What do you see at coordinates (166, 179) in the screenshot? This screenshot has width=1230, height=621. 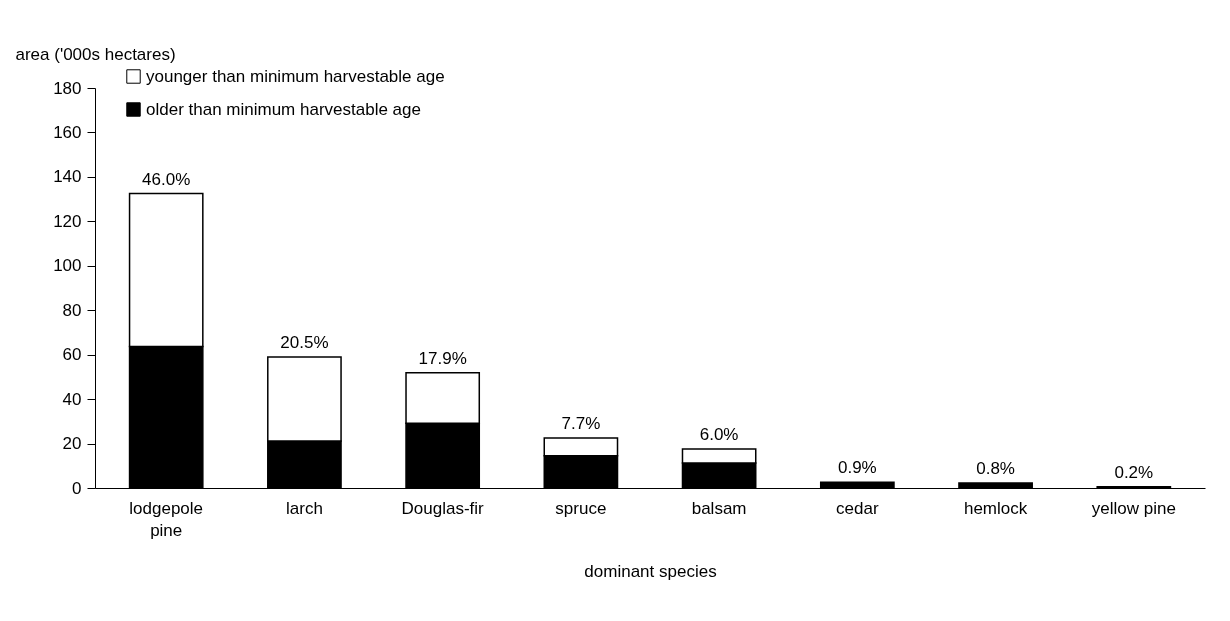 I see `annotation: 46.0%` at bounding box center [166, 179].